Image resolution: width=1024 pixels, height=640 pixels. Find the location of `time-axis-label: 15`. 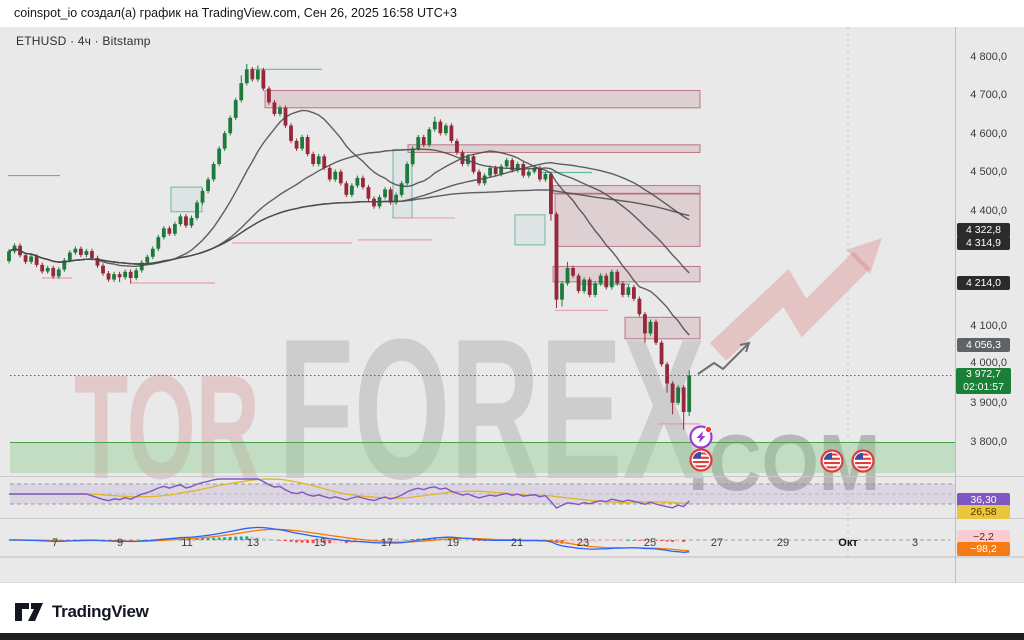

time-axis-label: 15 is located at coordinates (320, 543).